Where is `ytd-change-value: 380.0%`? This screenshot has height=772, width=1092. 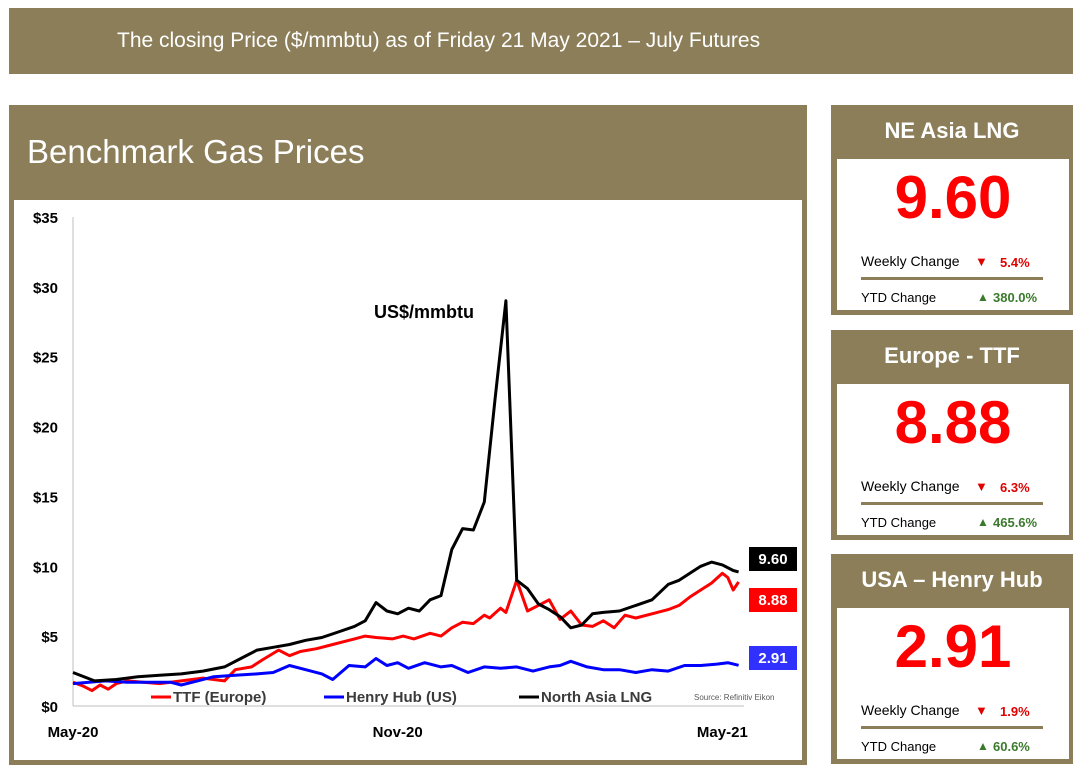 ytd-change-value: 380.0% is located at coordinates (1015, 297).